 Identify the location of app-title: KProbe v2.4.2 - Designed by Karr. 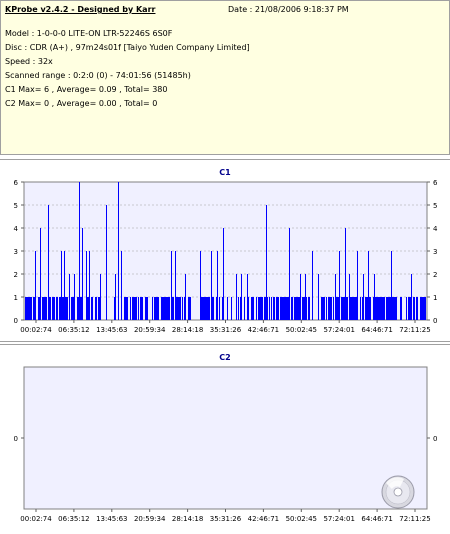
(80, 9).